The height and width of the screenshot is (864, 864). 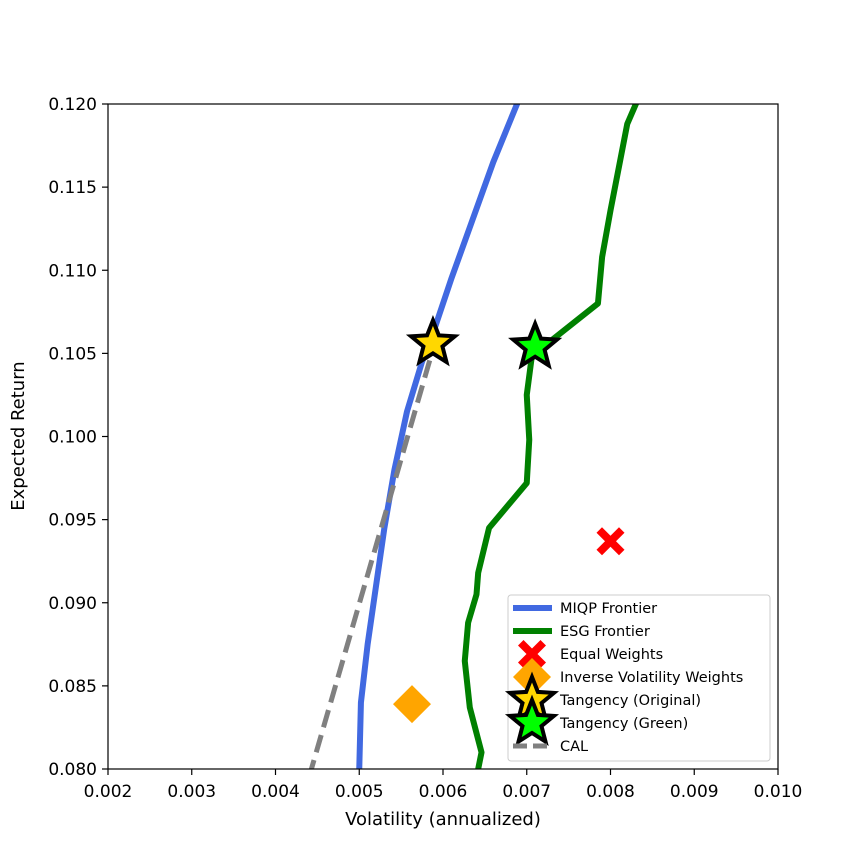 I want to click on marker-inverse-volatility-weights, so click(x=412, y=704).